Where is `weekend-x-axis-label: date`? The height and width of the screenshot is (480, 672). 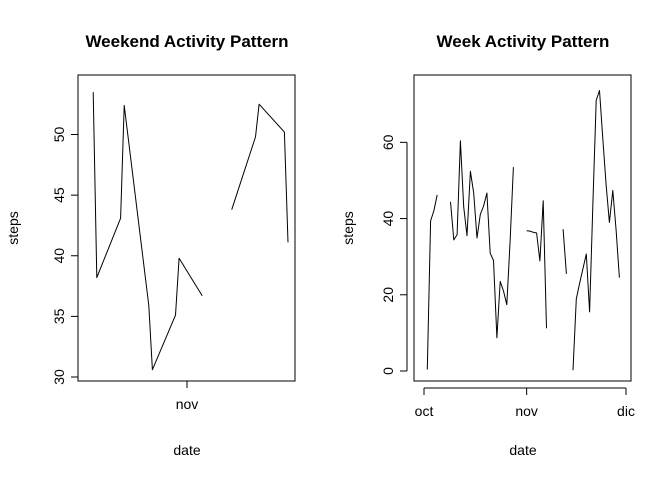 weekend-x-axis-label: date is located at coordinates (186, 450).